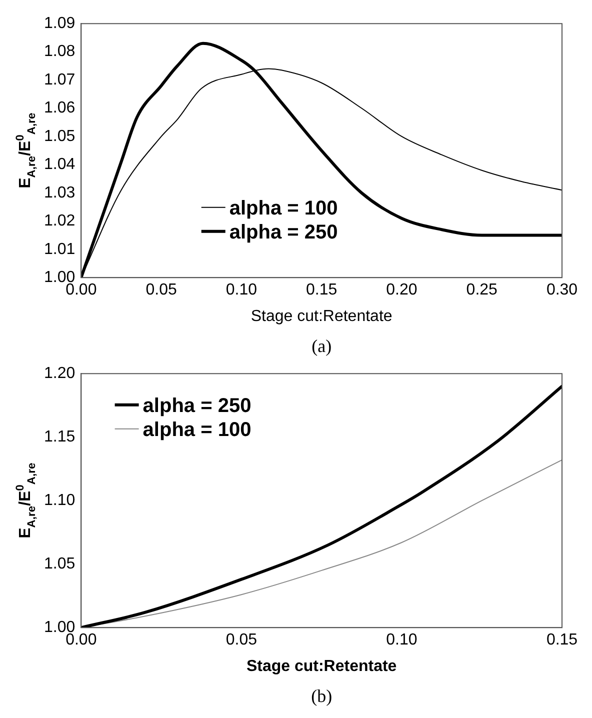  I want to click on y-tick-label: 1.20, so click(60, 373).